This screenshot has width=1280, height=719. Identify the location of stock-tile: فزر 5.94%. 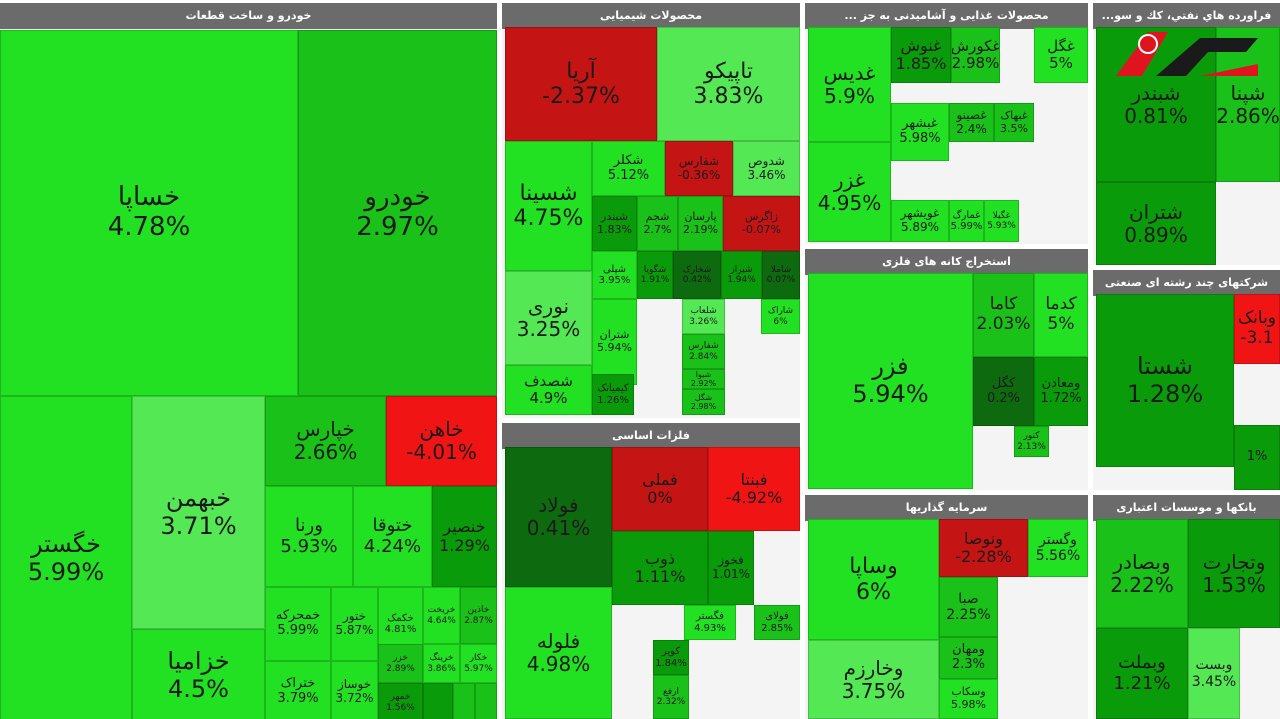
(890, 381).